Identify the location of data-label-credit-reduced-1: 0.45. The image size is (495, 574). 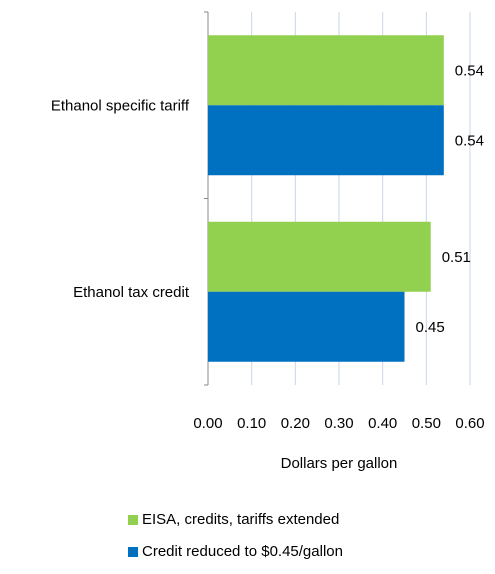
(430, 327).